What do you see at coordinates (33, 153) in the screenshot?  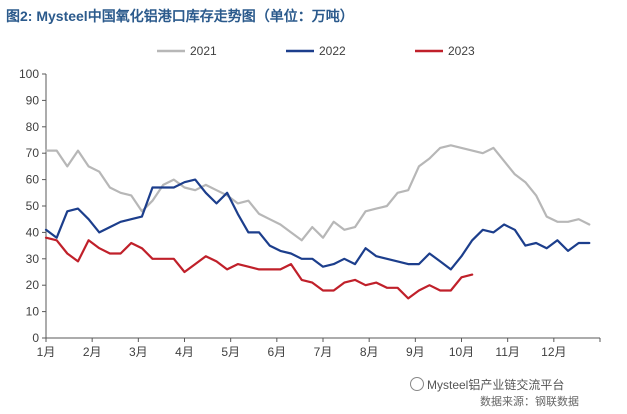 I see `y-tick-label: 70` at bounding box center [33, 153].